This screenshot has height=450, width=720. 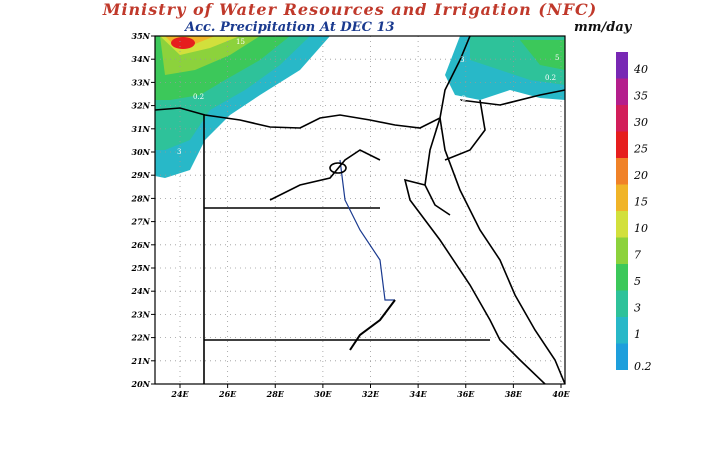 I want to click on legend-label: 25, so click(x=640, y=149).